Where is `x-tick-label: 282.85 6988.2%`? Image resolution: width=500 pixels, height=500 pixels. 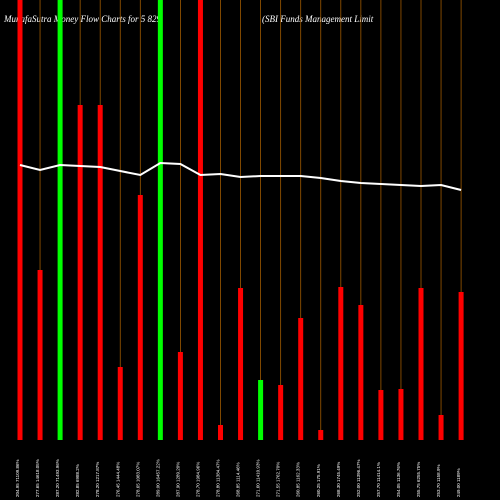
x-tick-label: 282.85 6988.2% is located at coordinates (77, 480).